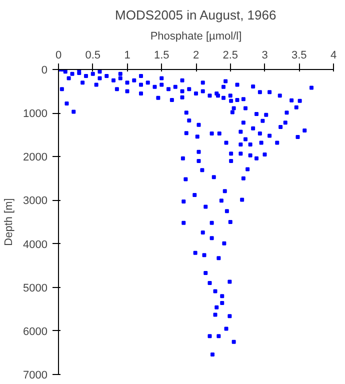 This screenshot has height=384, width=345. What do you see at coordinates (93, 56) in the screenshot?
I see `x-tick-label: 0.5` at bounding box center [93, 56].